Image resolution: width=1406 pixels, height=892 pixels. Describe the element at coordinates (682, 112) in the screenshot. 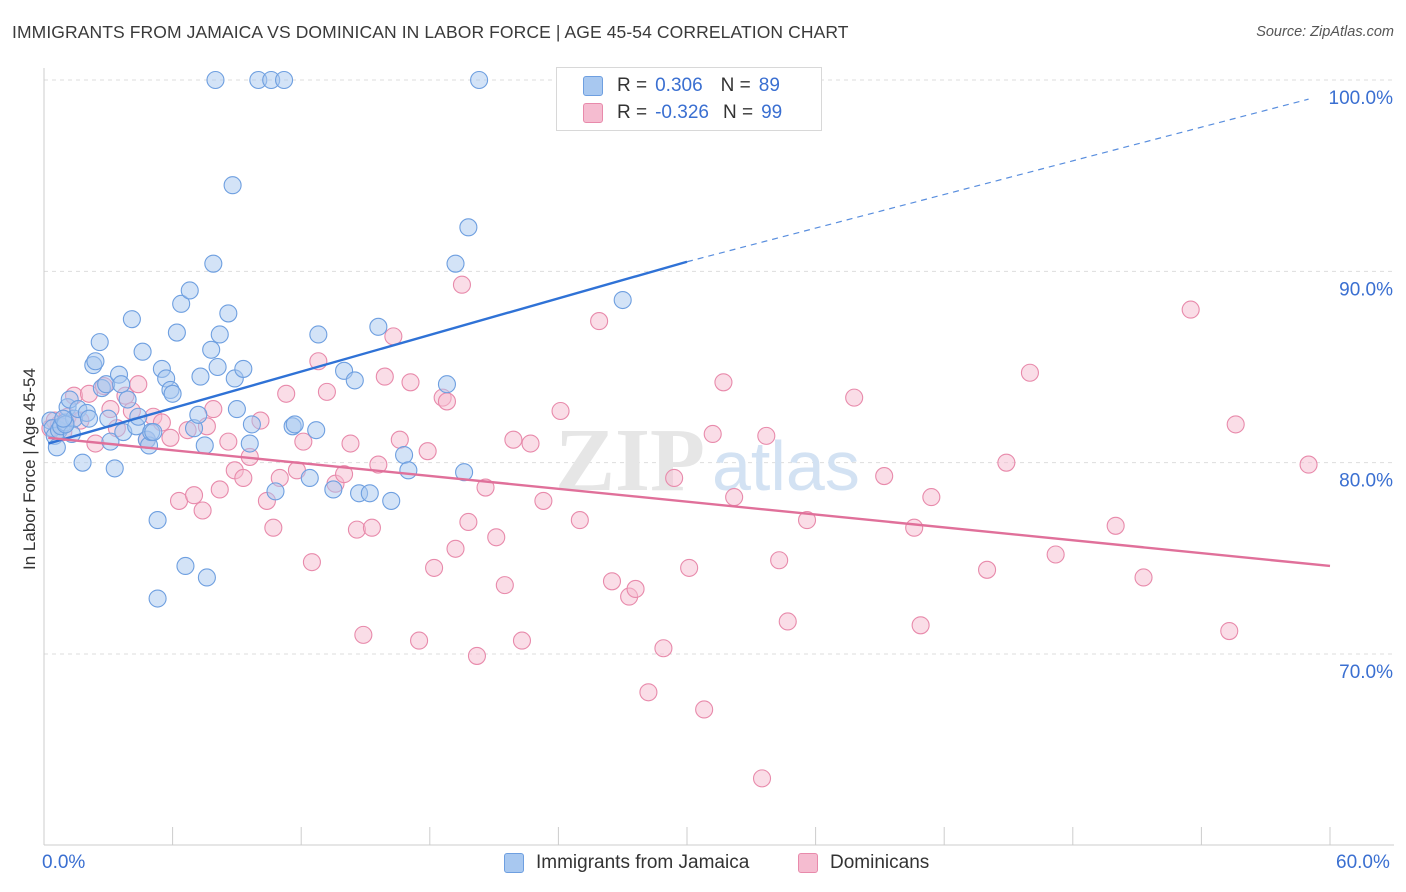

I see `r-value: -0.326` at that location.